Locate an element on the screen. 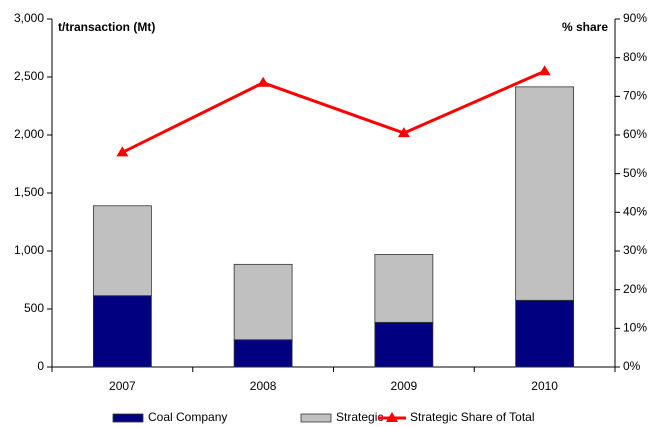 The image size is (665, 427). y2-tick-label: 40% is located at coordinates (635, 212).